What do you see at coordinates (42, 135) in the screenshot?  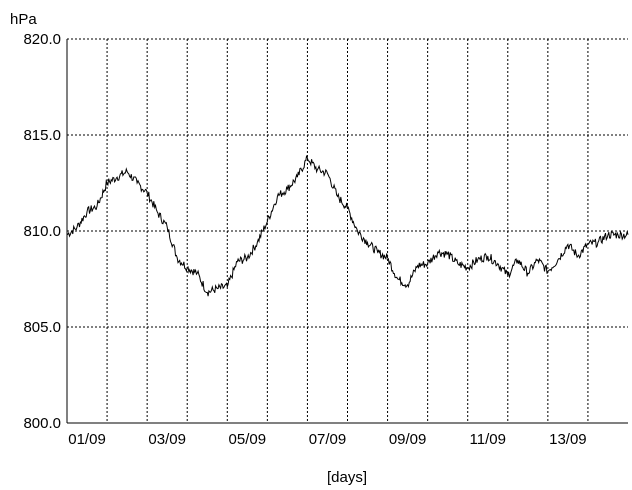 I see `y-tick-label: 815.0` at bounding box center [42, 135].